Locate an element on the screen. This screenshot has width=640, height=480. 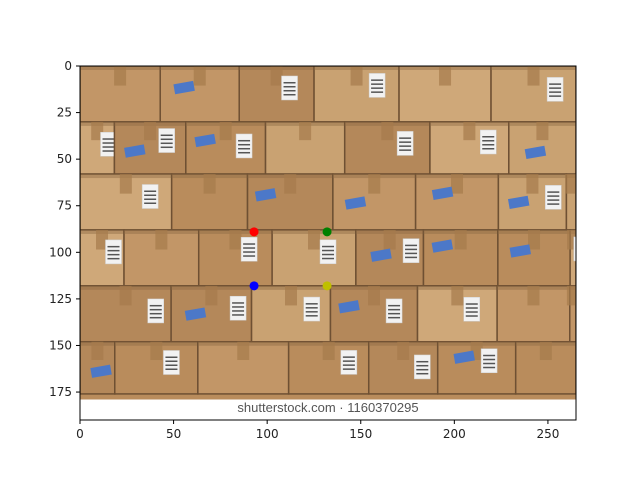
x-axis: 0 50 100 150 200 250 is located at coordinates (317, 430).